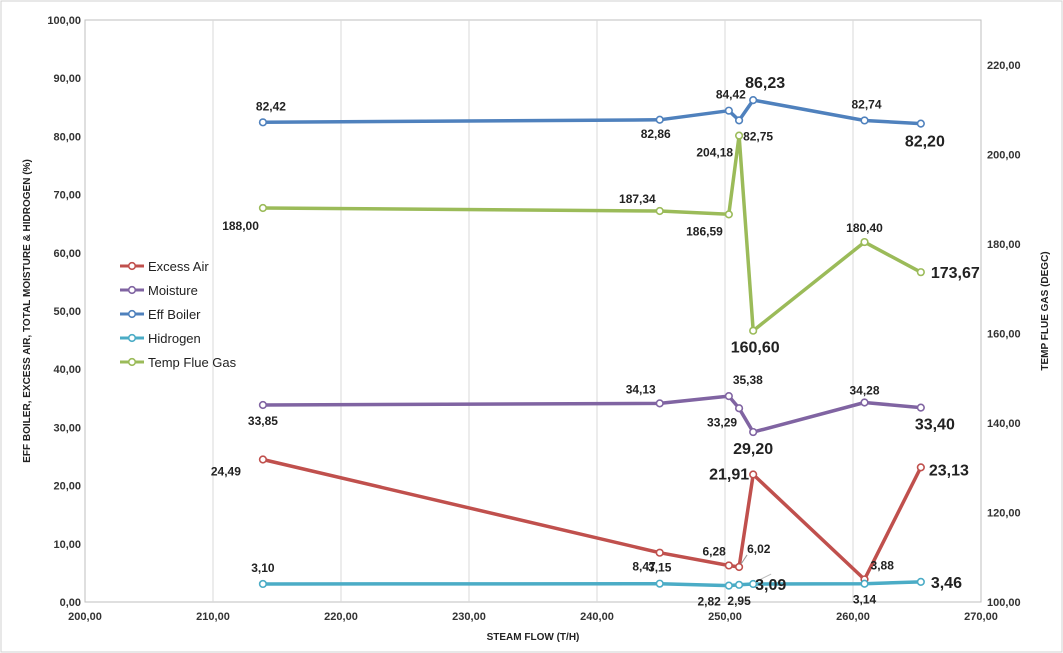  What do you see at coordinates (591, 112) in the screenshot?
I see `series-eff-boiler` at bounding box center [591, 112].